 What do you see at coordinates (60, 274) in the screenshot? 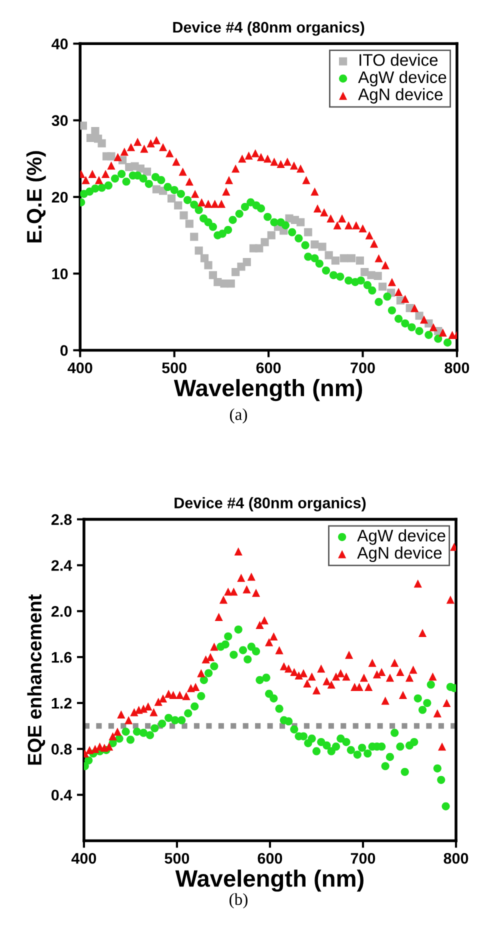
I see `y-tick-label: 10` at bounding box center [60, 274].